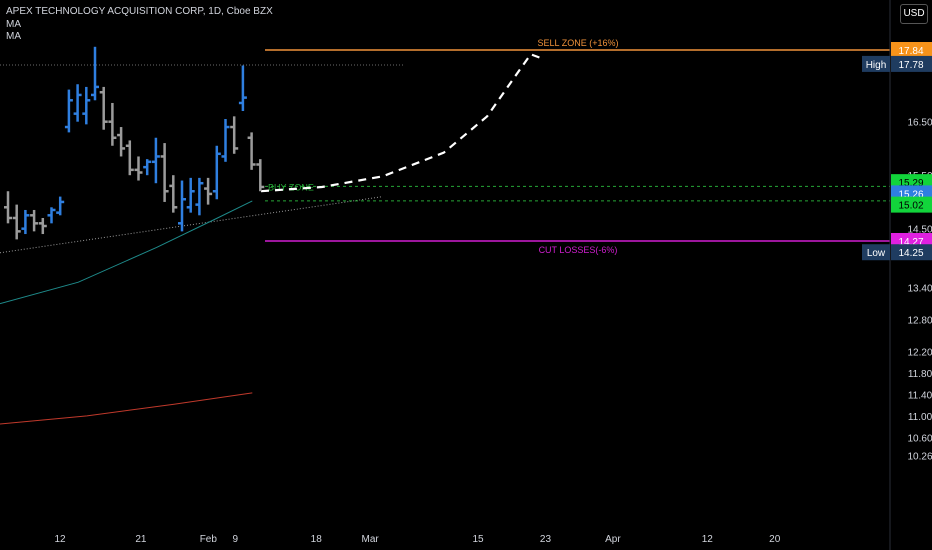 The width and height of the screenshot is (932, 550). I want to click on y-tick-label: 12.80, so click(919, 321).